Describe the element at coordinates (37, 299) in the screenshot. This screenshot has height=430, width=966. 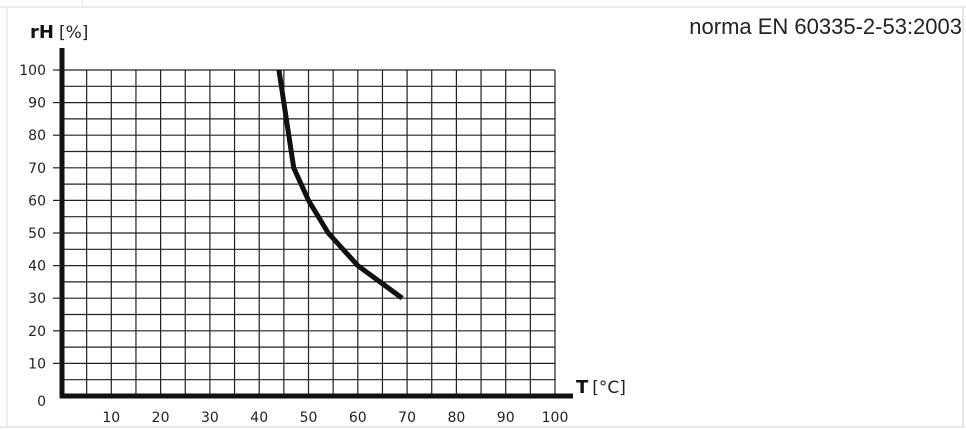
I see `y-tick-label: 30` at that location.